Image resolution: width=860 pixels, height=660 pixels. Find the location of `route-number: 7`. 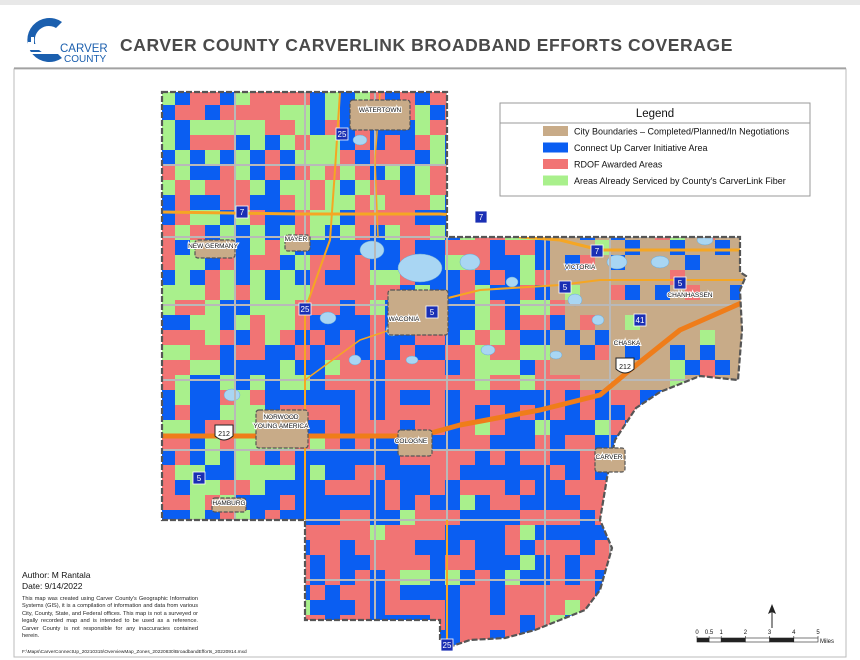

route-number: 7 is located at coordinates (242, 212).